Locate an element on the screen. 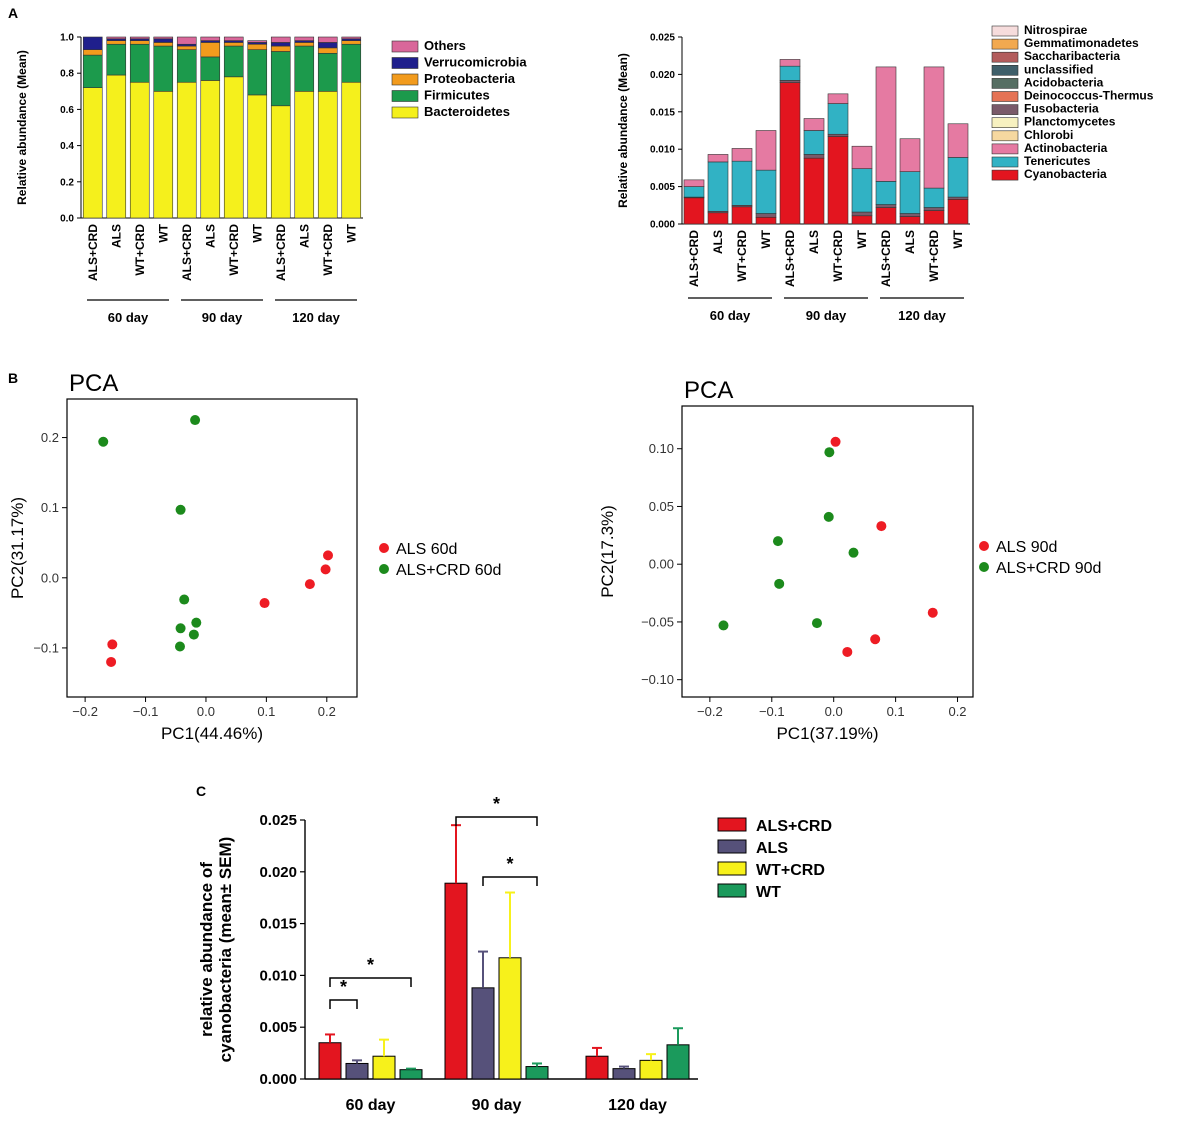 This screenshot has height=1122, width=1192. x-tick-label: 0.2 is located at coordinates (957, 711).